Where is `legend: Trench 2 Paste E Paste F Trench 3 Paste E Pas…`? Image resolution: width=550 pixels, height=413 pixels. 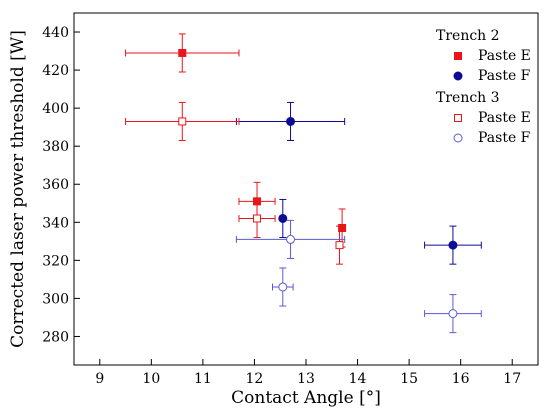
legend: Trench 2 Paste E Paste F Trench 3 Paste E Pas… is located at coordinates (483, 87).